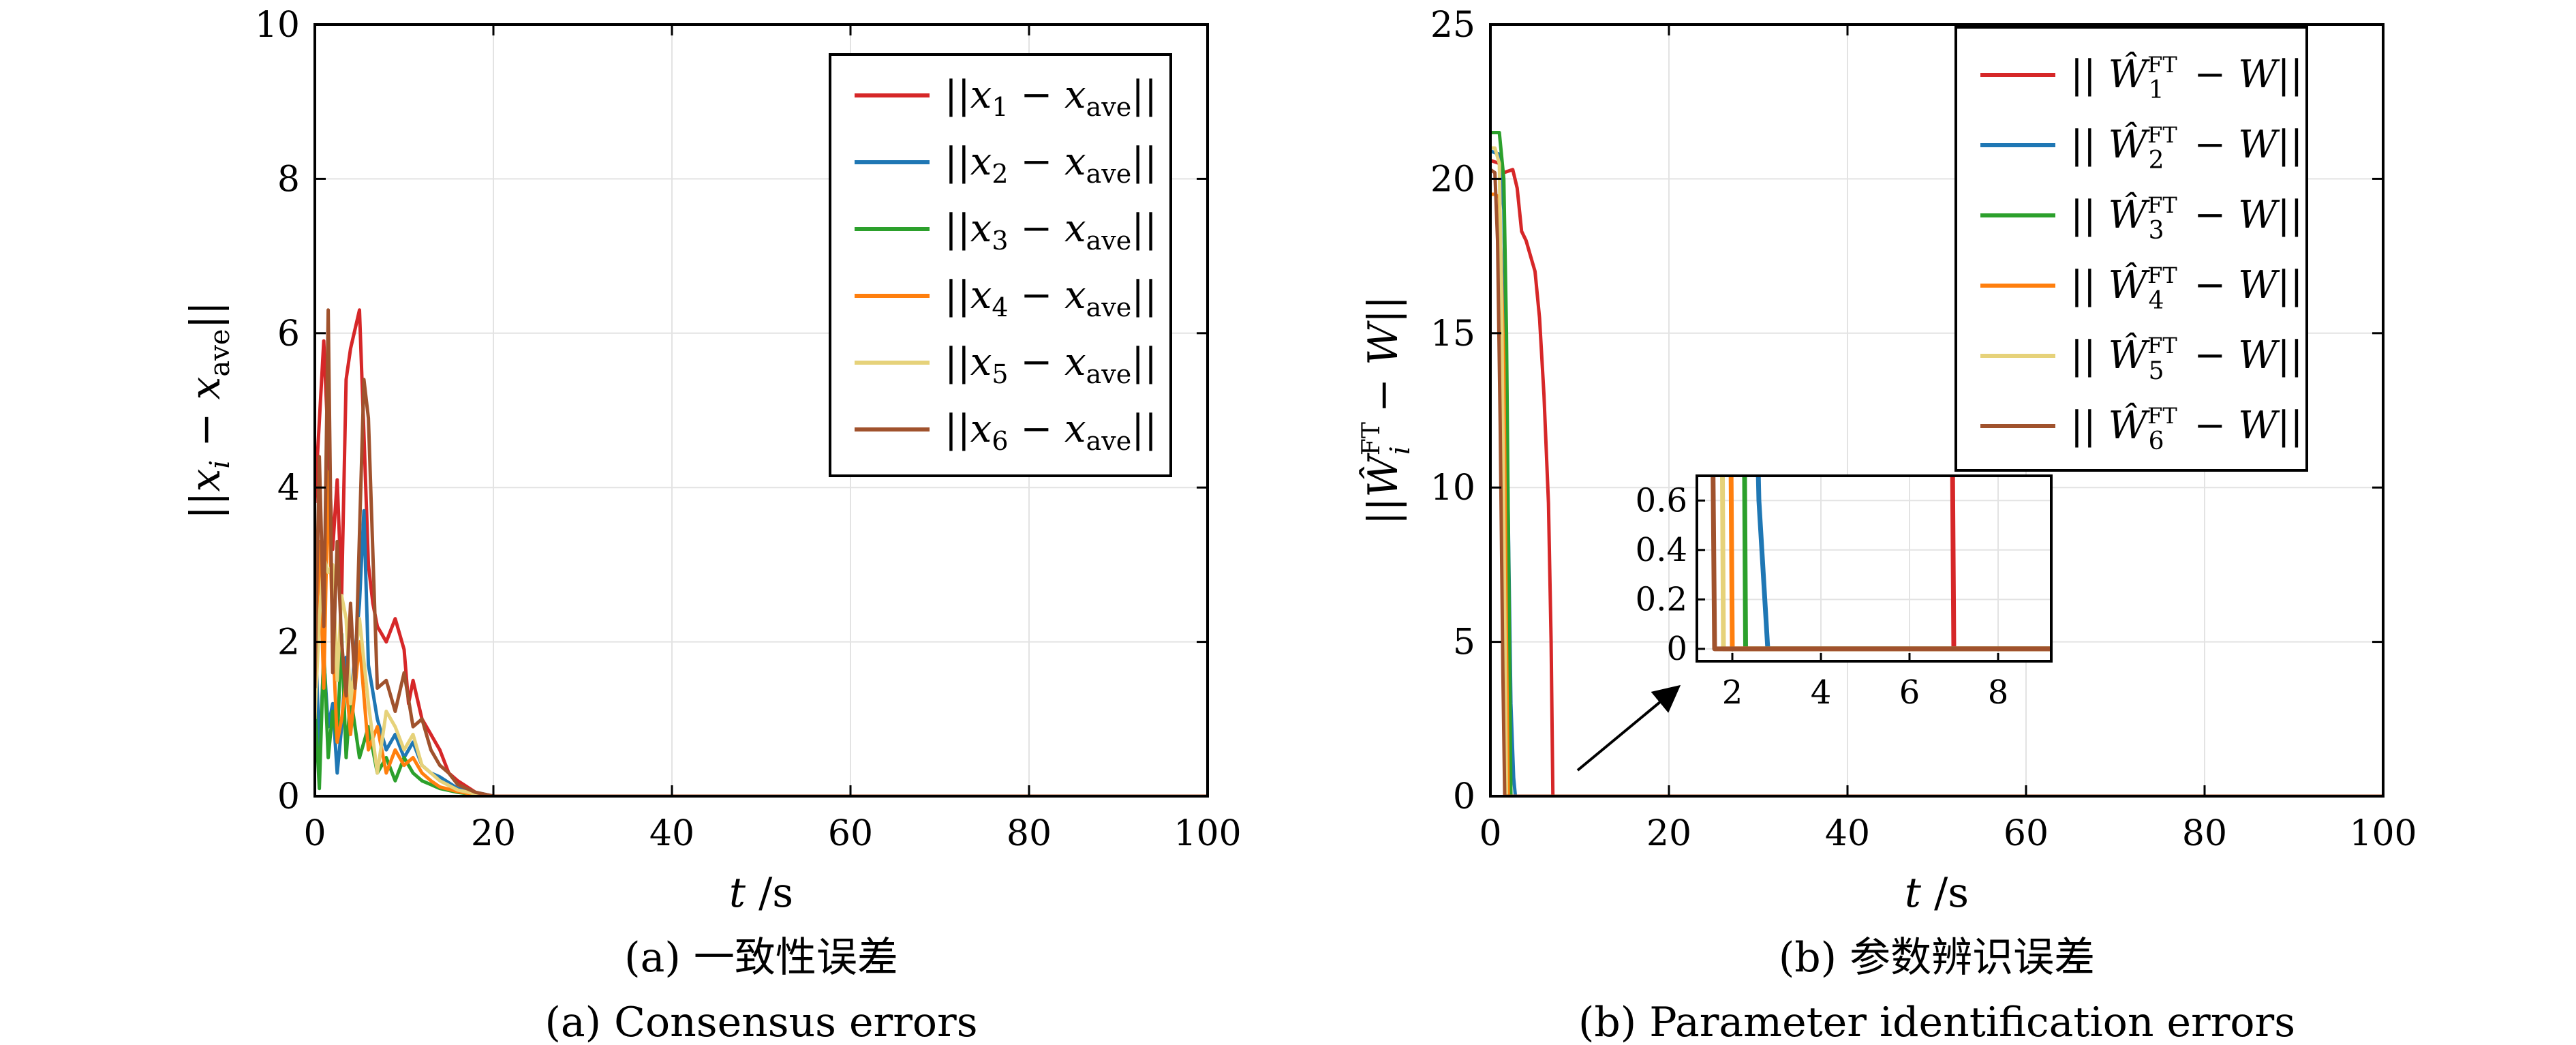 Image resolution: width=2576 pixels, height=1045 pixels. Describe the element at coordinates (288, 334) in the screenshot. I see `y-tick-label: 6` at that location.